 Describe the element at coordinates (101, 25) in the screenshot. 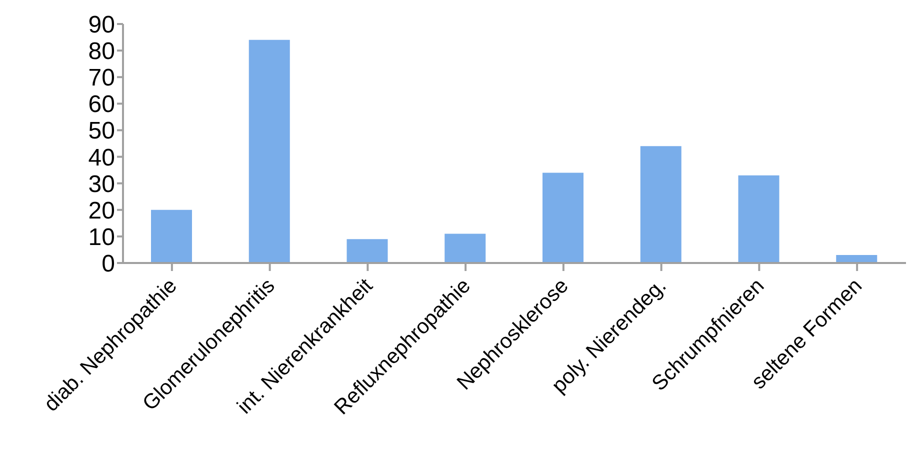

I see `y-tick-label: 90` at that location.